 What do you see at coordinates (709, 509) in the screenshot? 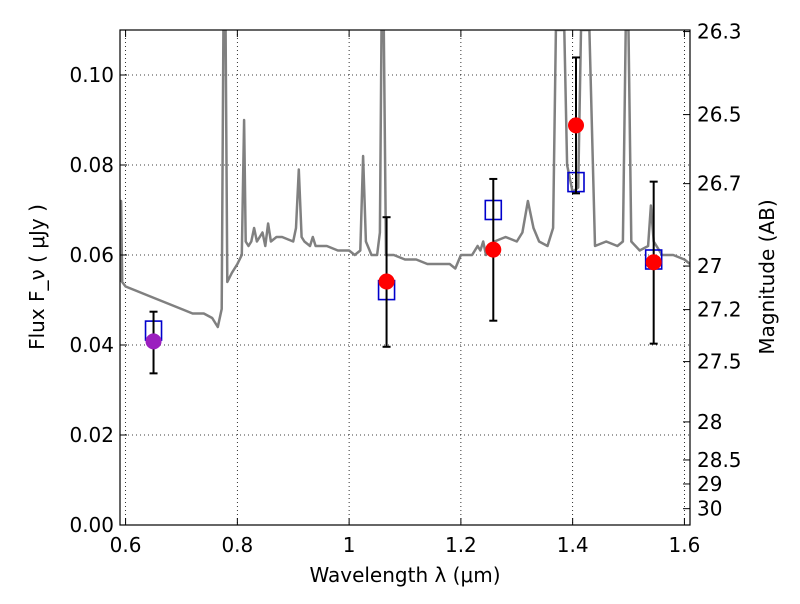
I see `y2-tick-label: 30` at bounding box center [709, 509].